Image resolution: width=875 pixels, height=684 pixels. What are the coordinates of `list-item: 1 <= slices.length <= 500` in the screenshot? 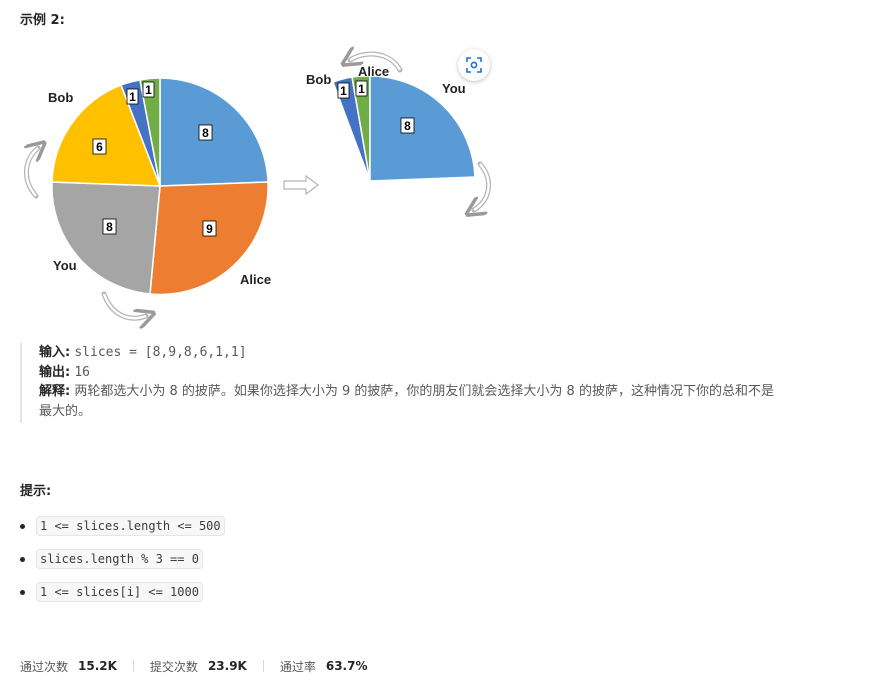 It's located at (122, 526).